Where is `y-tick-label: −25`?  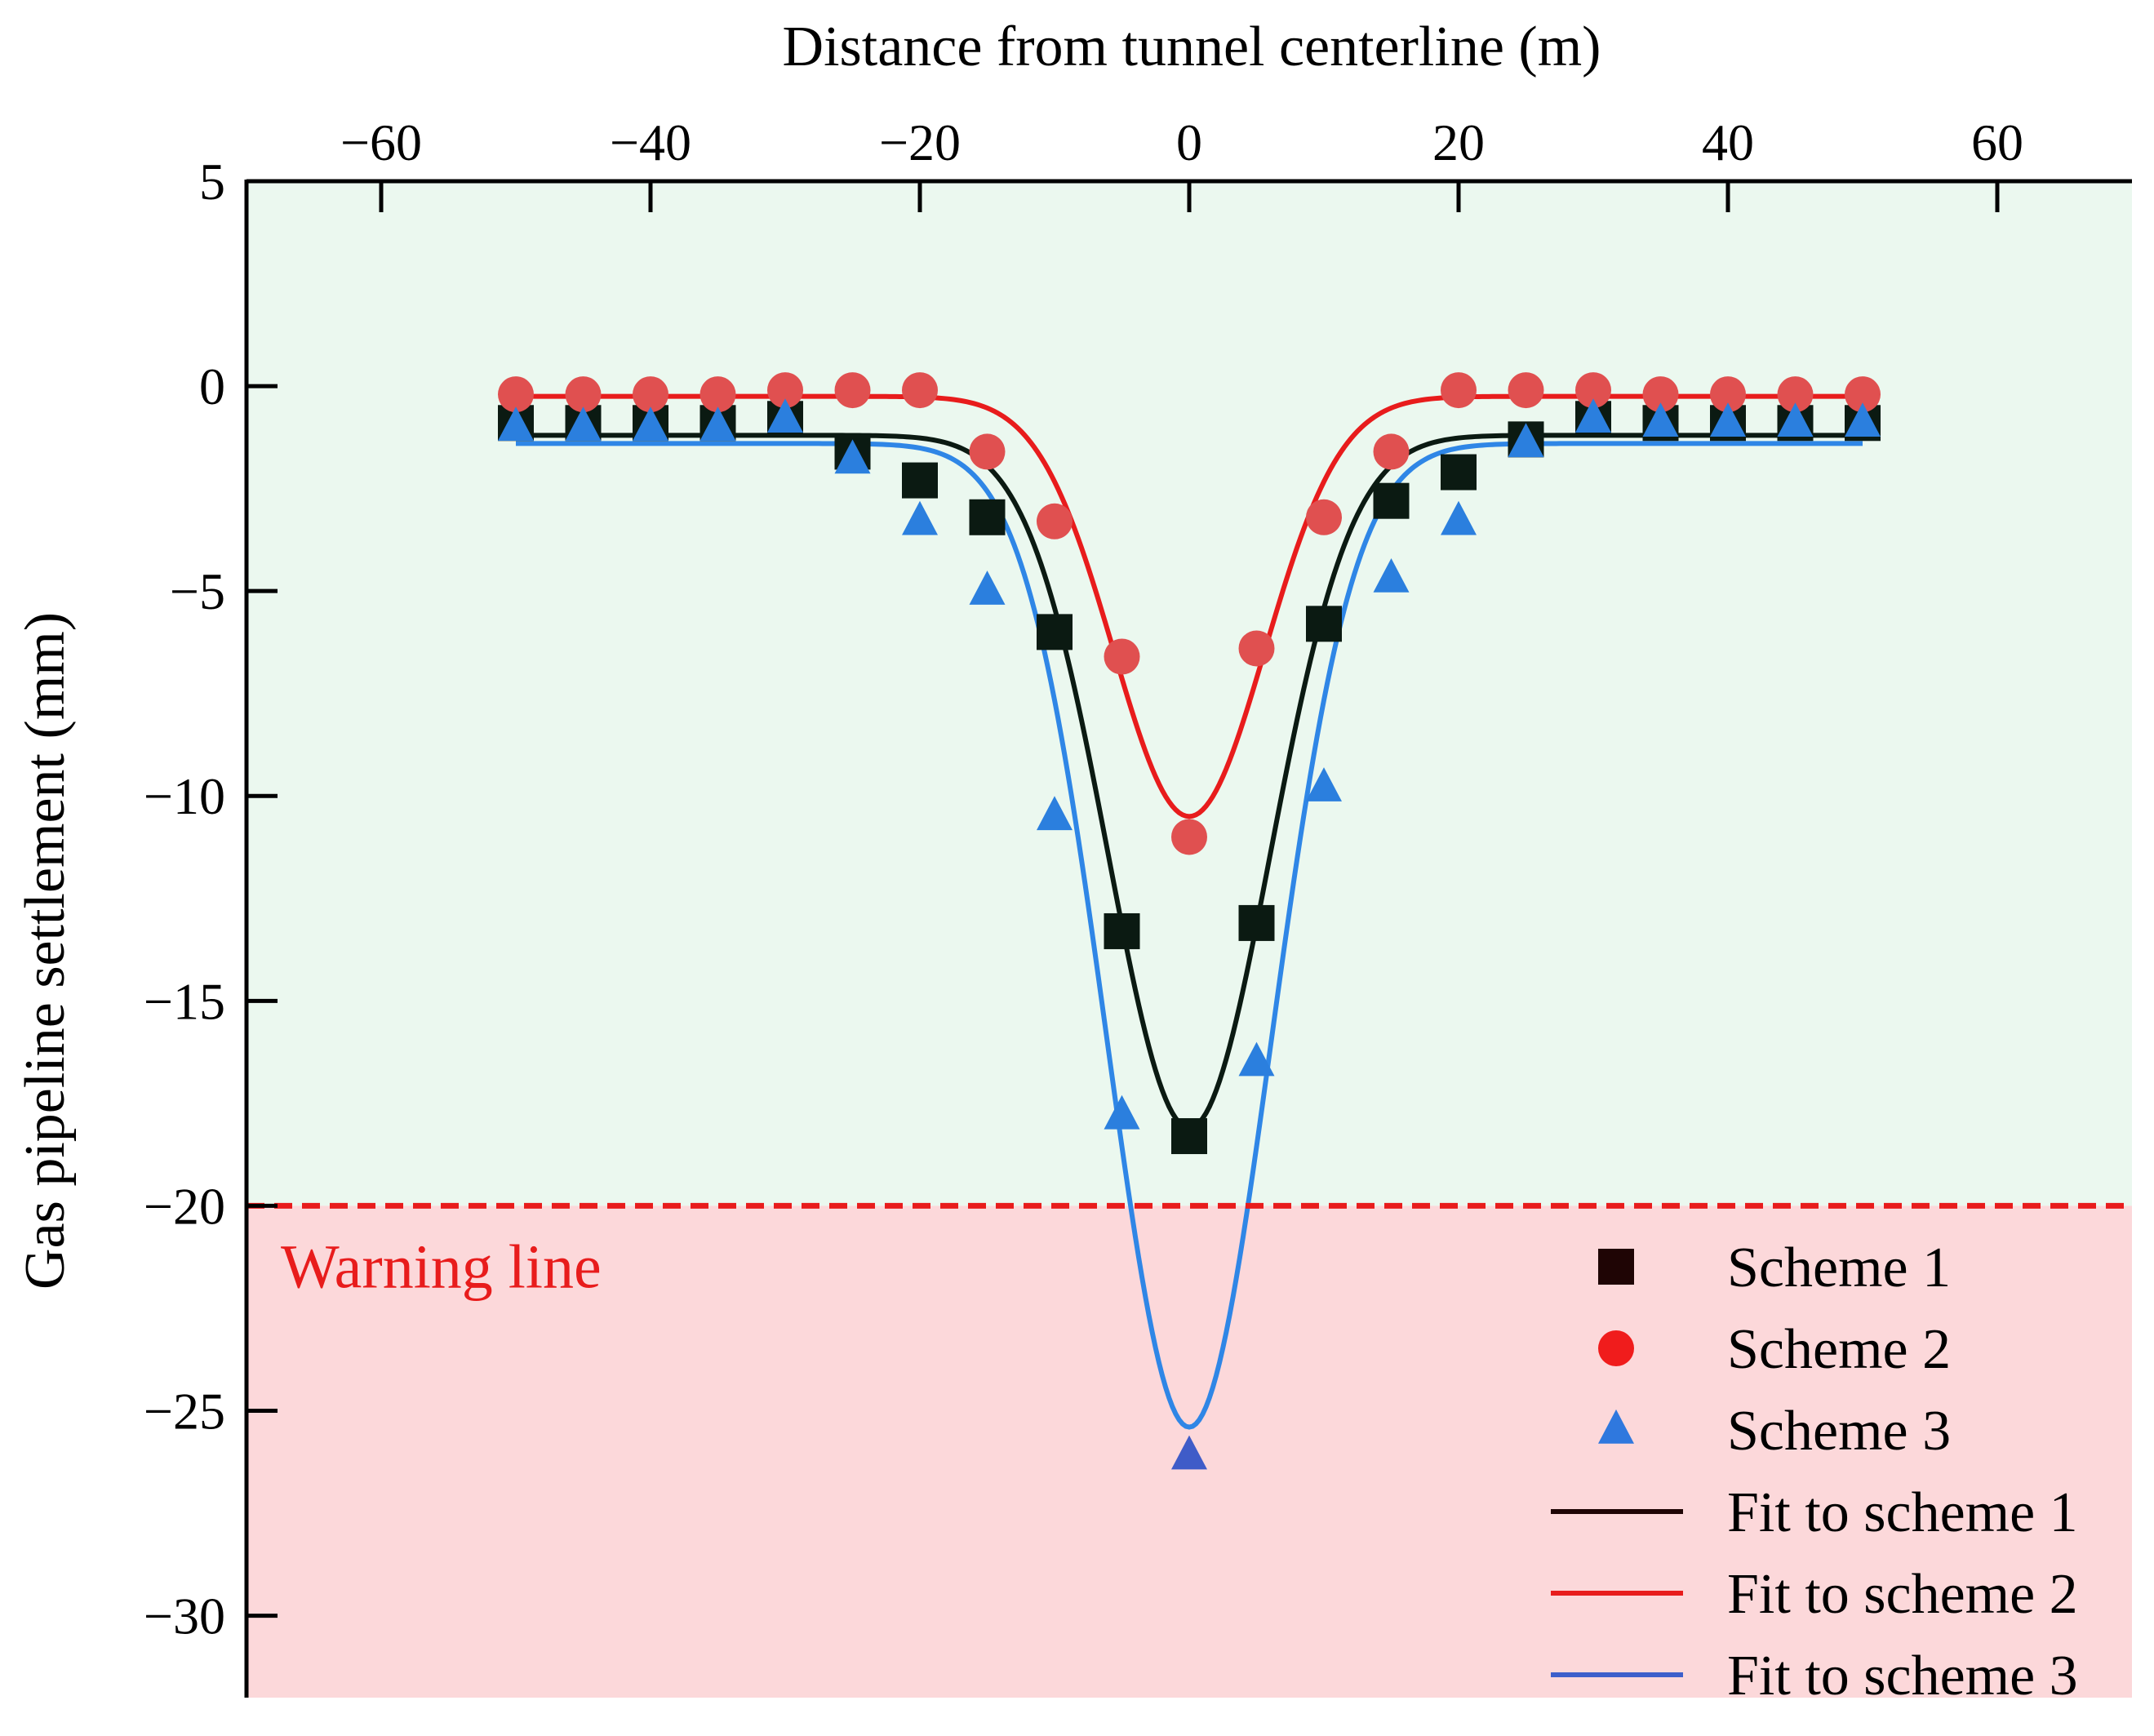
y-tick-label: −25 is located at coordinates (185, 1411).